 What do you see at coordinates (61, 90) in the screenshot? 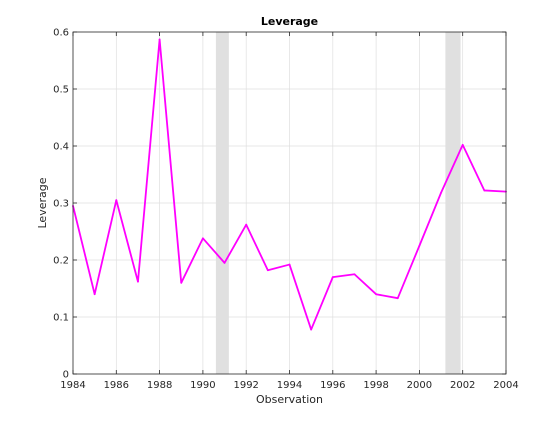
I see `y-tick-label: 0.5` at bounding box center [61, 90].